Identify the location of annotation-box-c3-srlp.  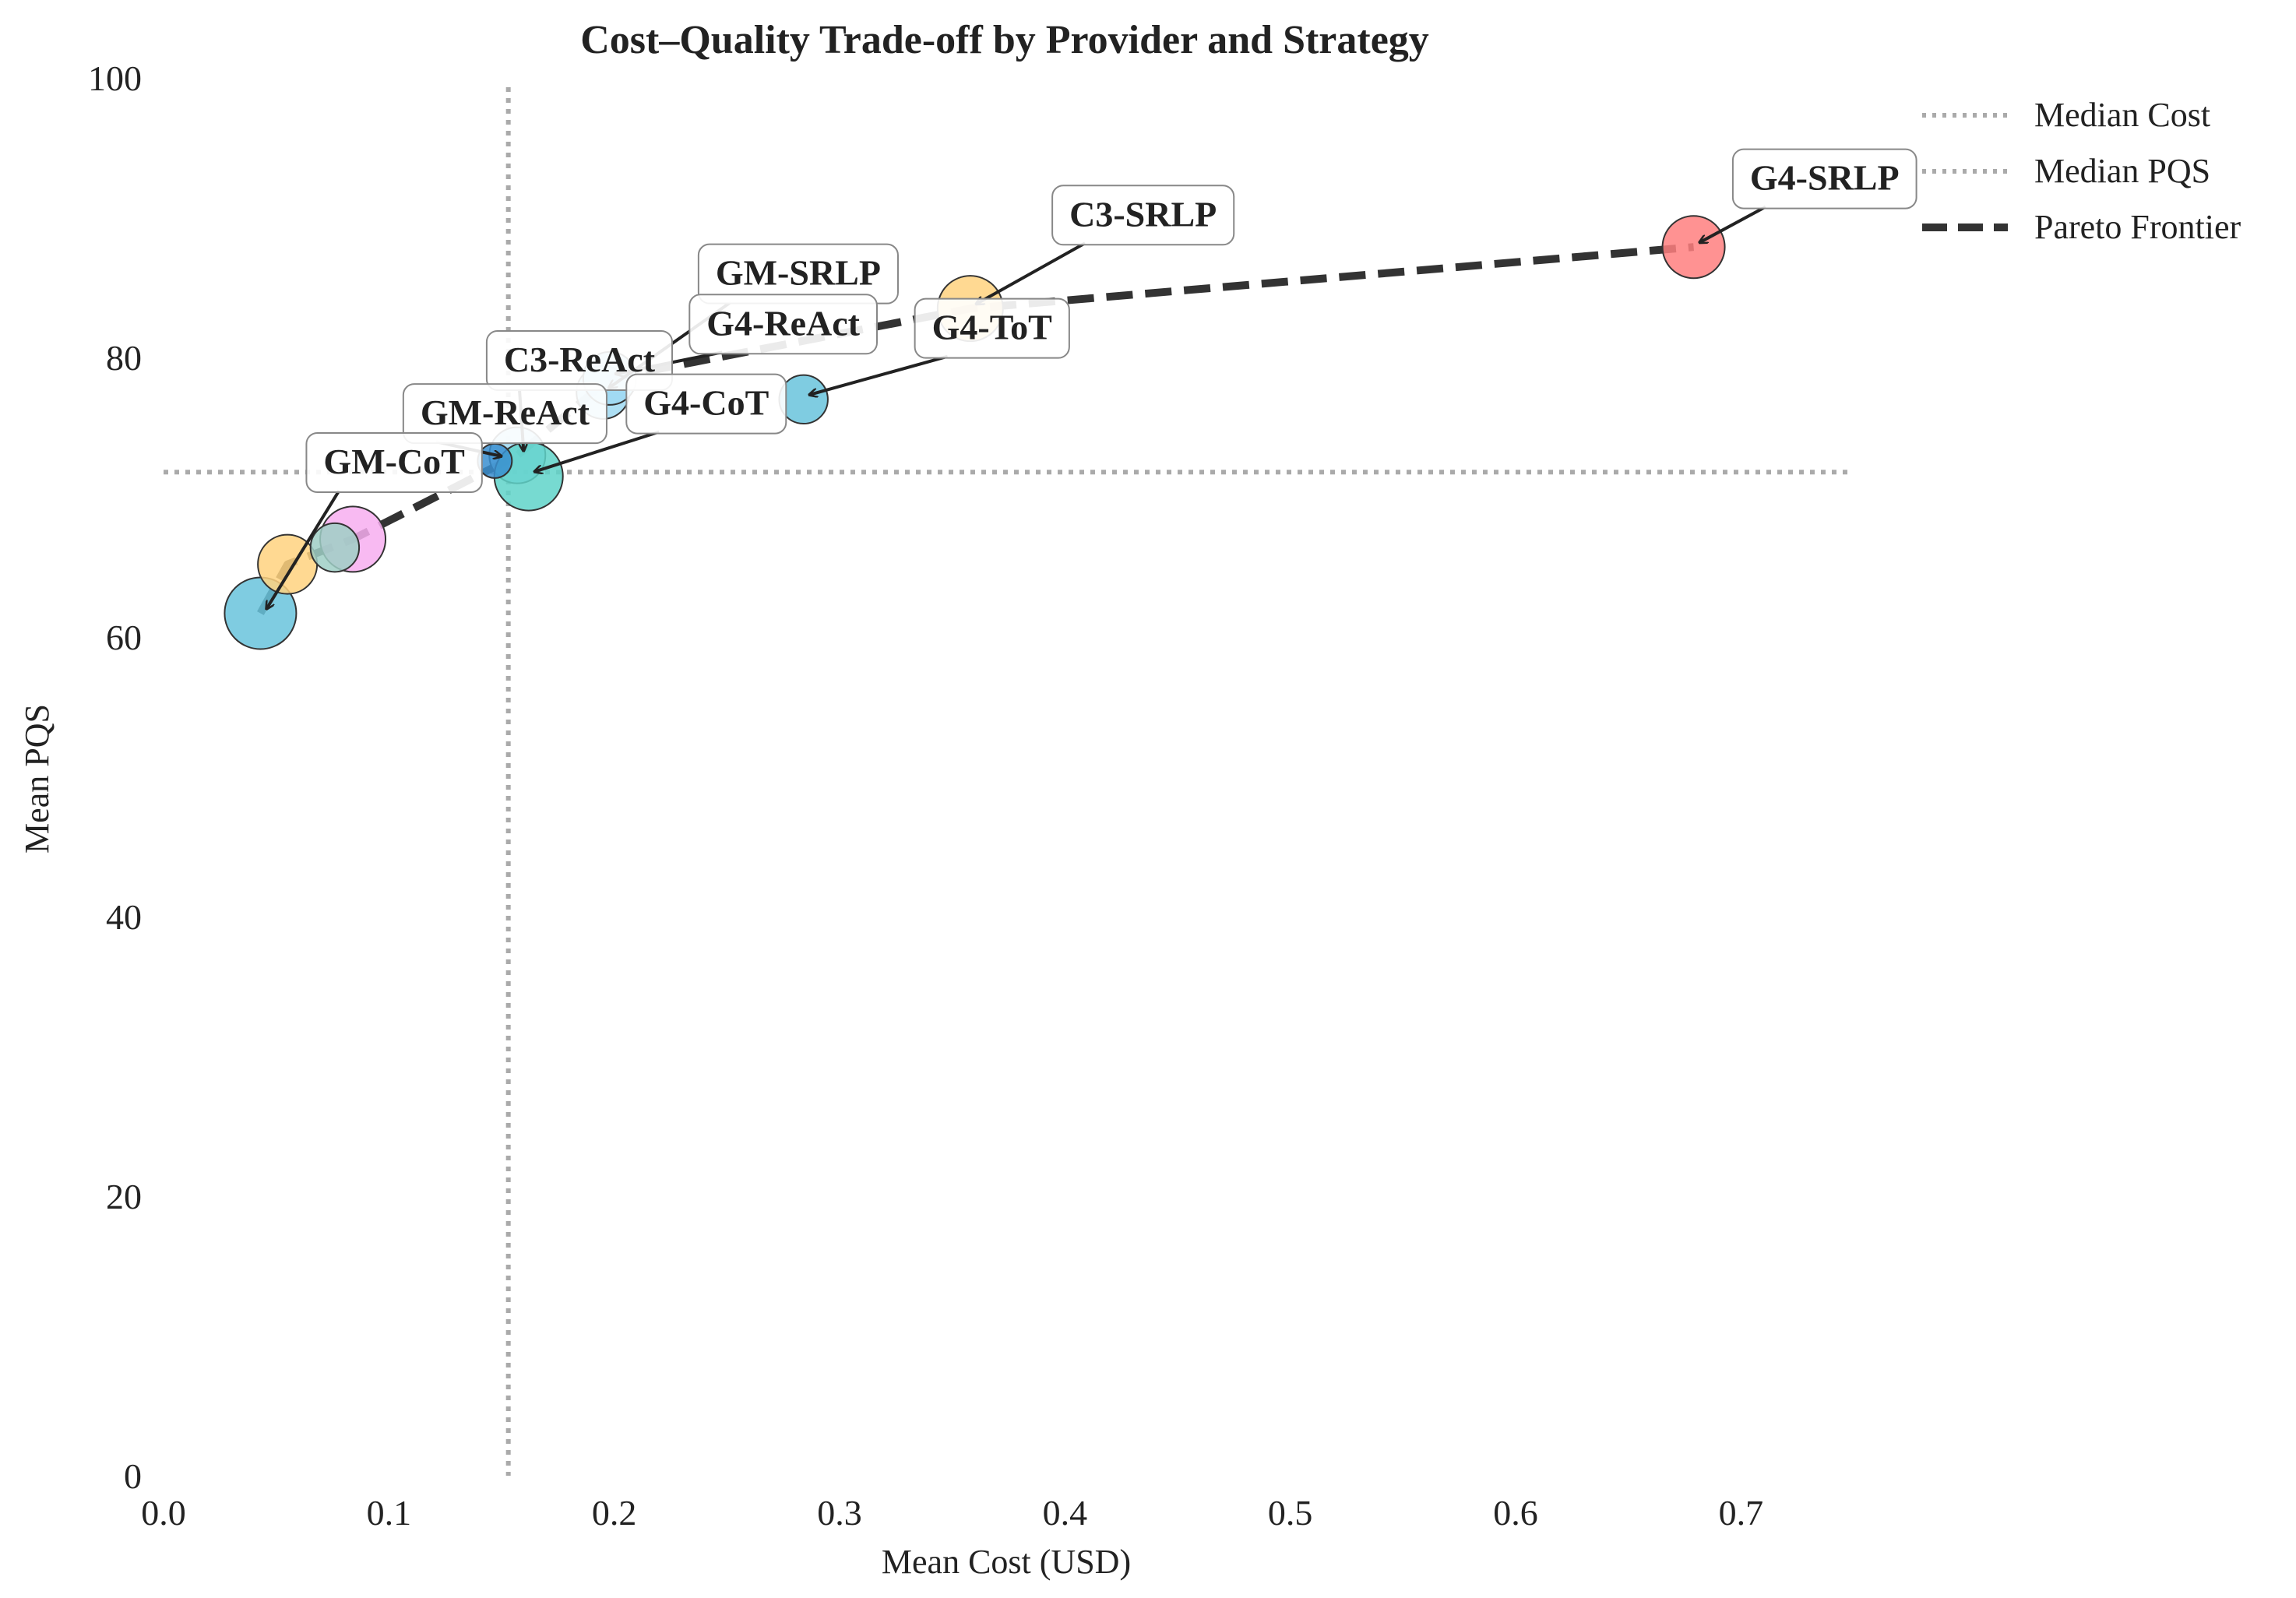
(1143, 215).